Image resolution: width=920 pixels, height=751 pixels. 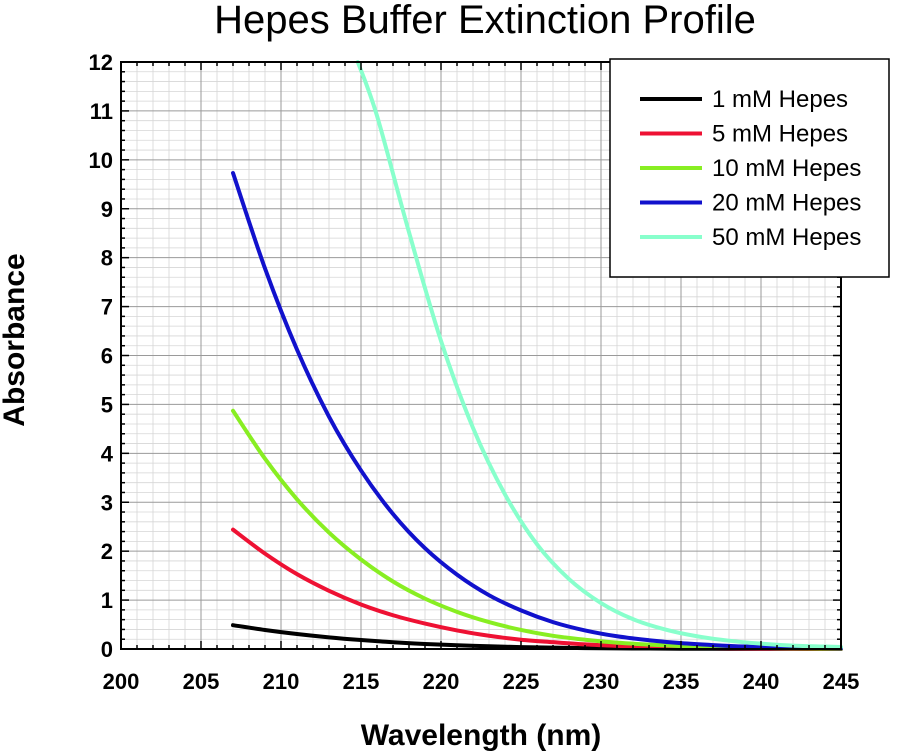 What do you see at coordinates (481, 735) in the screenshot?
I see `x-axis-label: Wavelength (nm)` at bounding box center [481, 735].